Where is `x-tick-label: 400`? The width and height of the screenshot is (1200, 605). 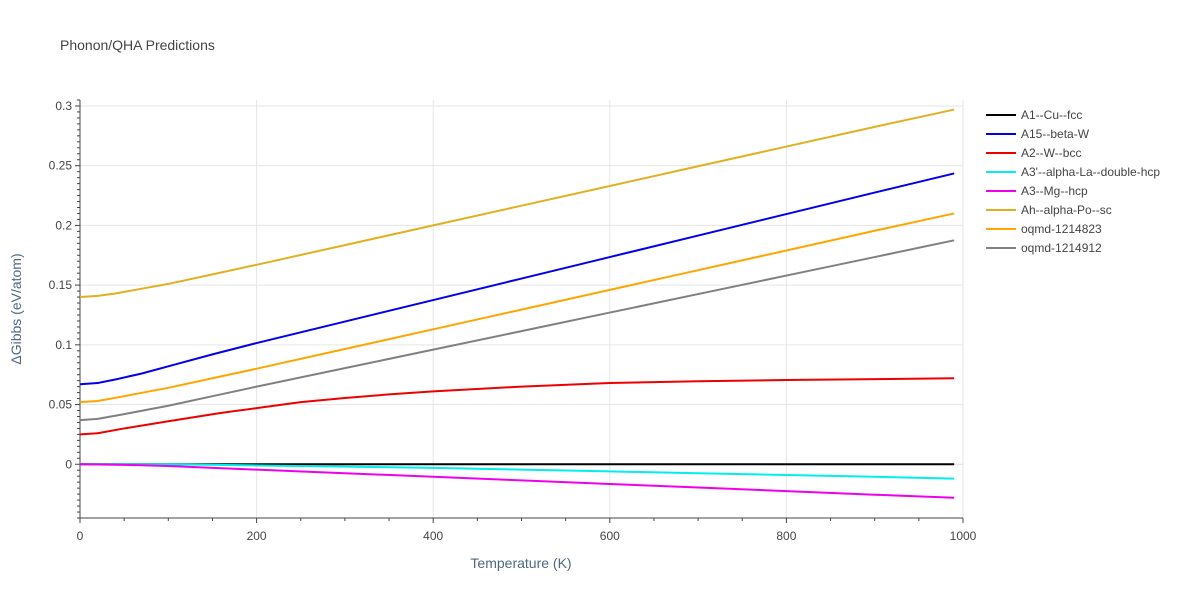 x-tick-label: 400 is located at coordinates (433, 536).